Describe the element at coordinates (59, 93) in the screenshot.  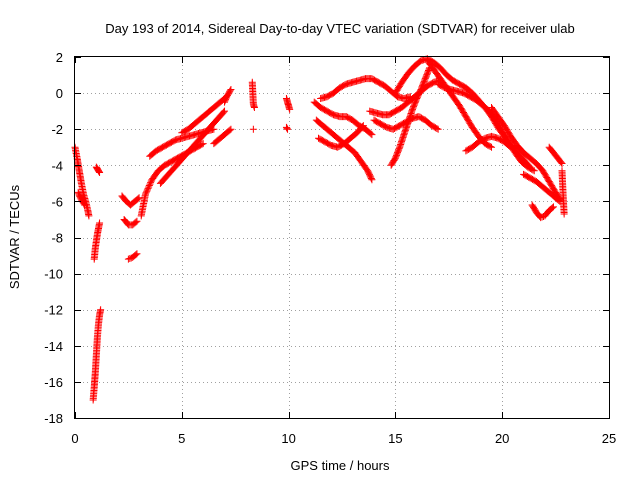
I see `y-tick-label: 0` at that location.